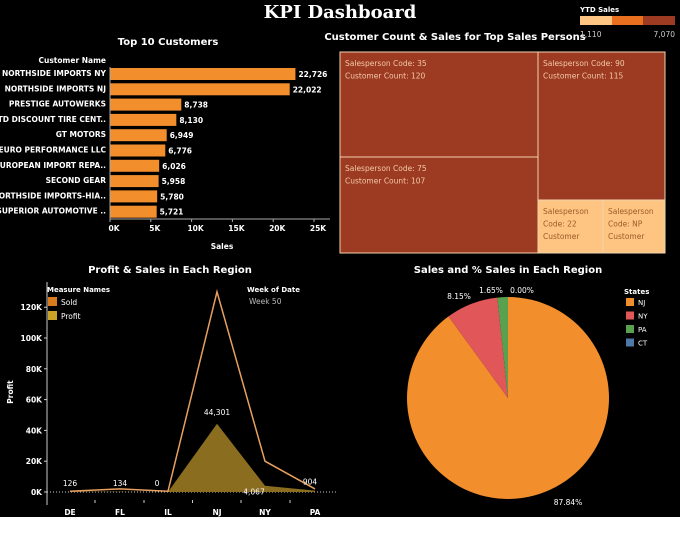 The image size is (680, 543). I want to click on pie-value-label: 1.65%, so click(491, 290).